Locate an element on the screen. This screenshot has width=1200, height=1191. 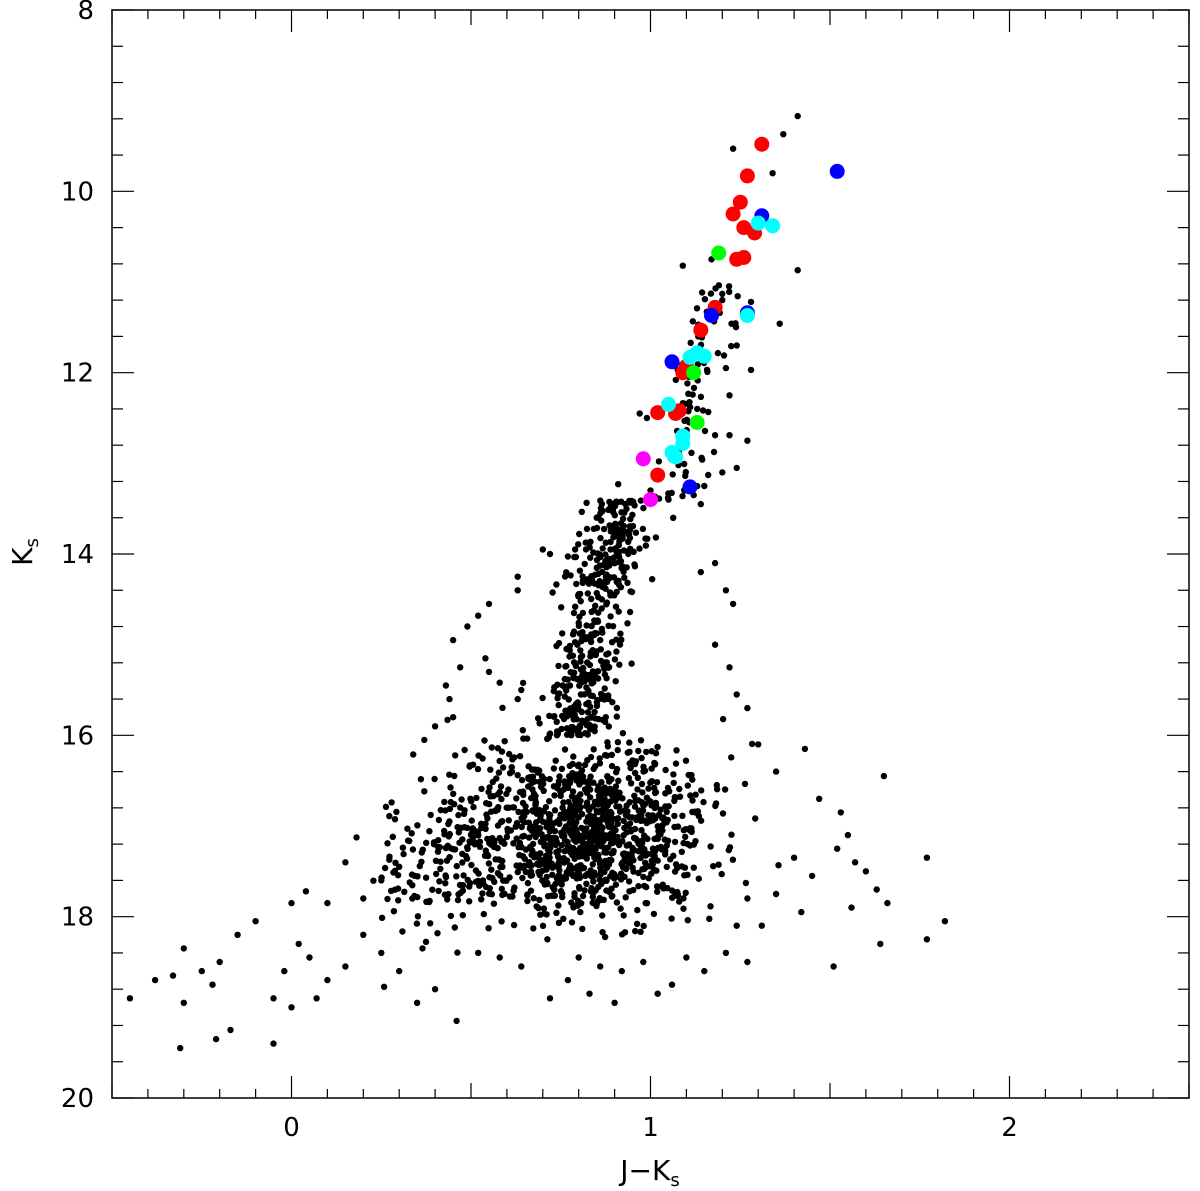
y-tick-label: 18 is located at coordinates (77, 918).